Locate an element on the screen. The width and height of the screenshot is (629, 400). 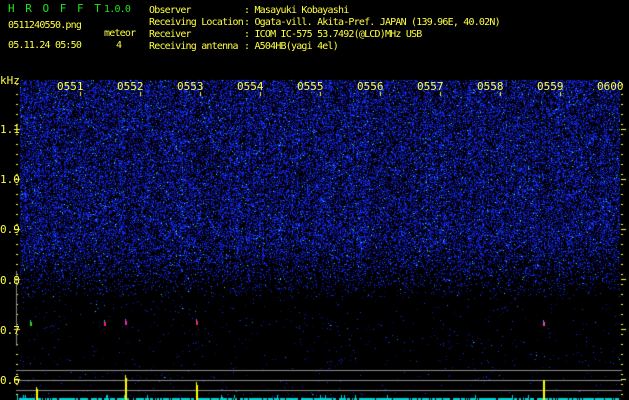
time-label: 0557 is located at coordinates (430, 86).